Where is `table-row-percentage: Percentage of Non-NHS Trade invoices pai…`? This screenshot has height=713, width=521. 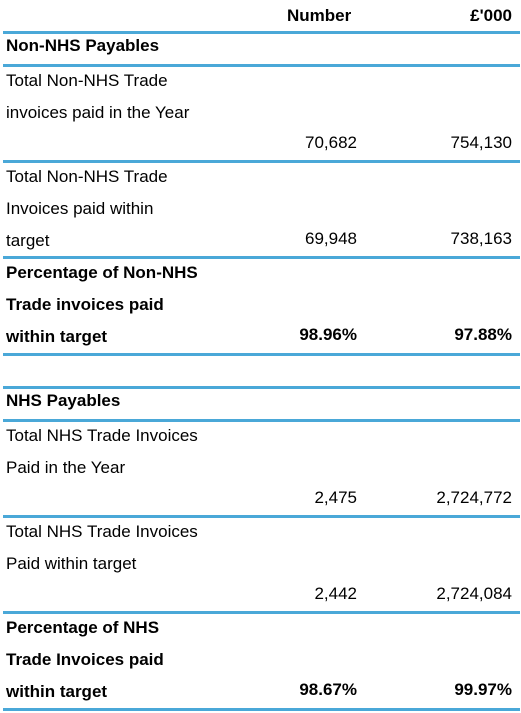 table-row-percentage: Percentage of Non-NHS Trade invoices pai… is located at coordinates (261, 305).